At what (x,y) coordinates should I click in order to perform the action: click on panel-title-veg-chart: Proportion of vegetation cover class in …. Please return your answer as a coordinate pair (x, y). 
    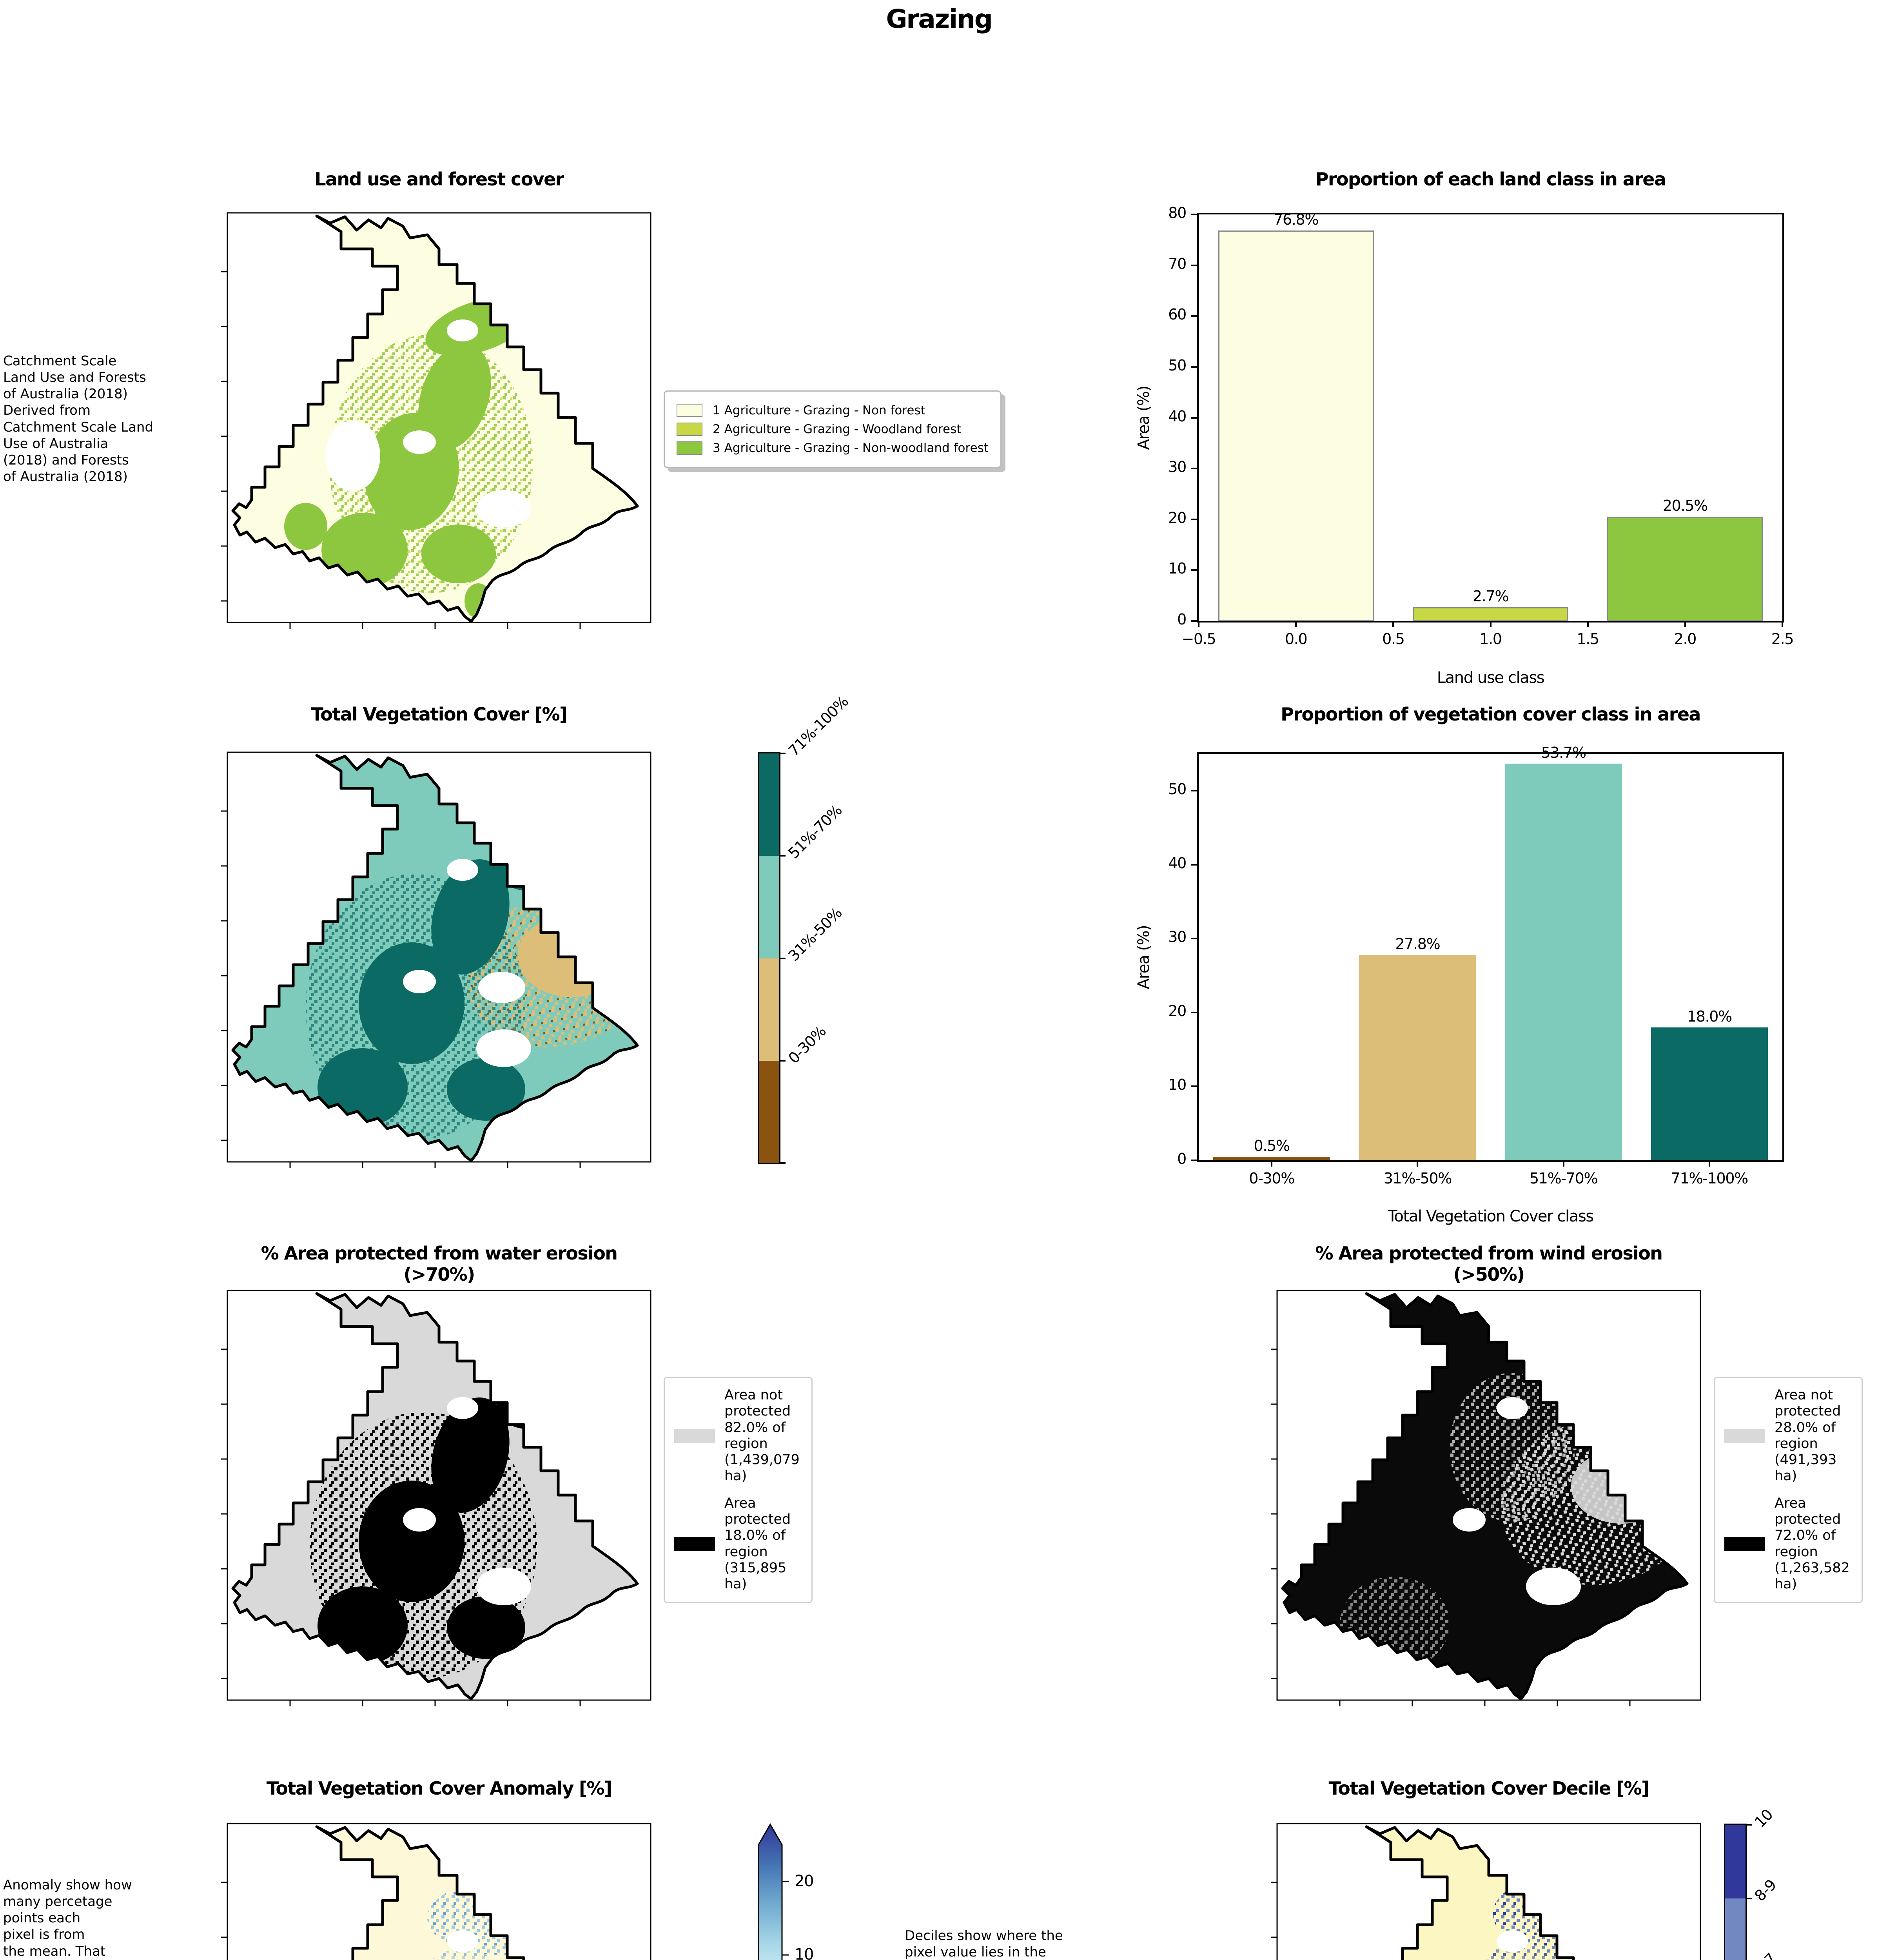
    Looking at the image, I should click on (1491, 714).